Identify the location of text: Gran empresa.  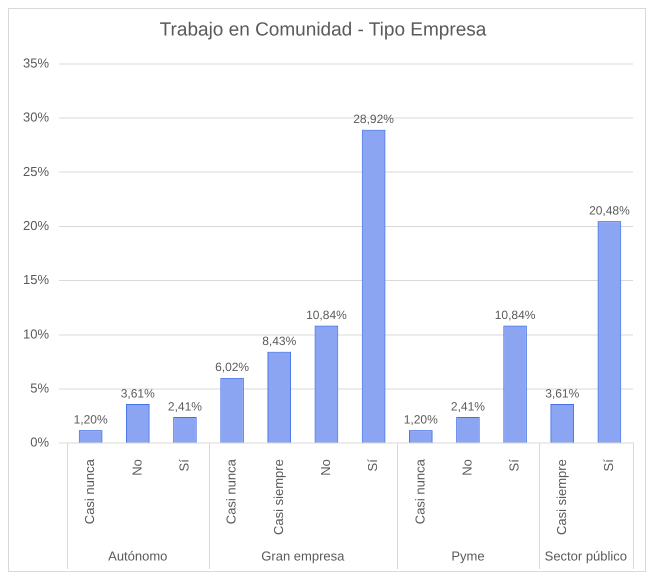
(303, 556).